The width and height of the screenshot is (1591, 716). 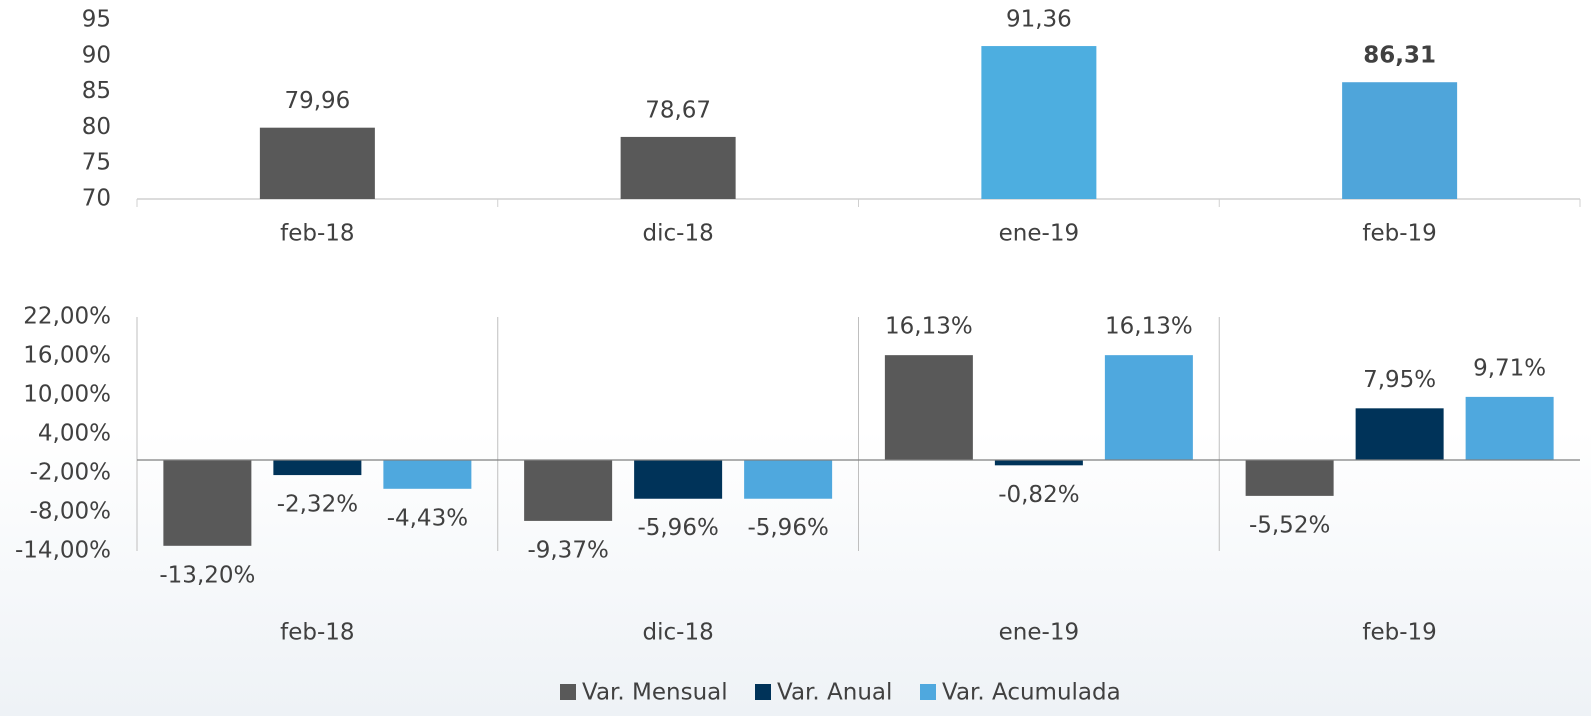 What do you see at coordinates (96, 91) in the screenshot?
I see `y-tick-label: 85` at bounding box center [96, 91].